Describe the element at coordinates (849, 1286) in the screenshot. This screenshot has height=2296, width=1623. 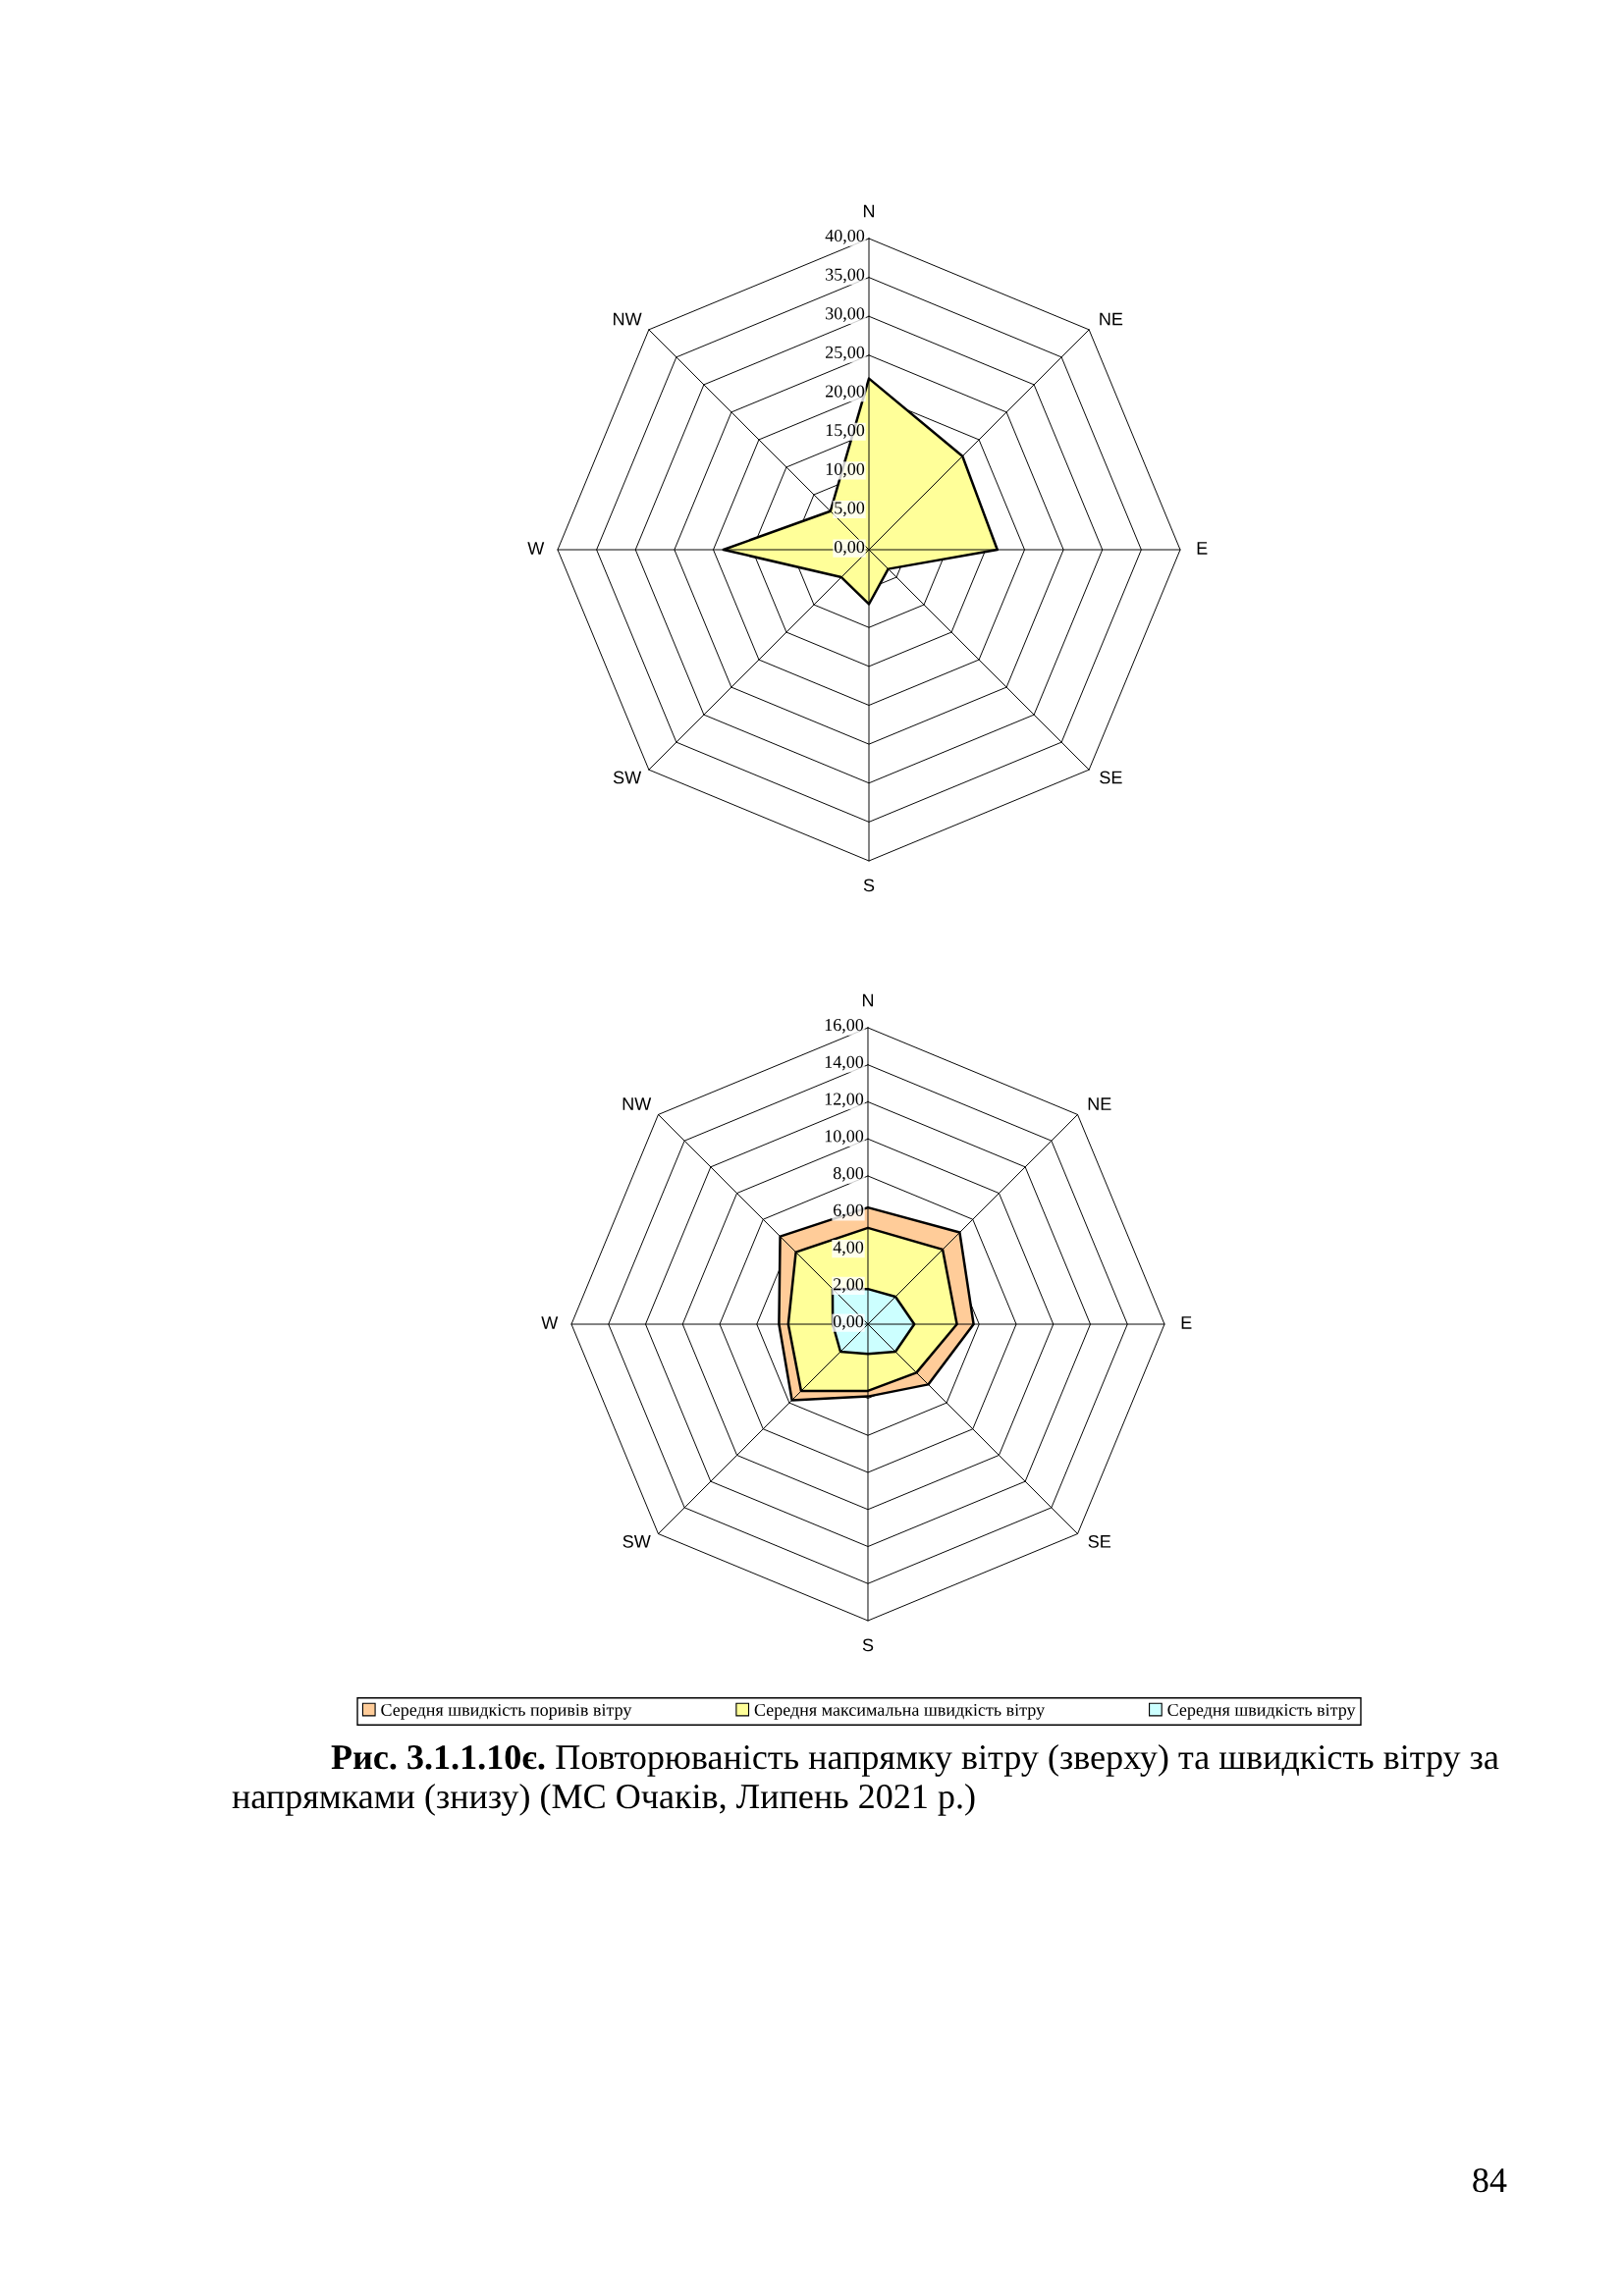
I see `y-tick-label: 2,00` at that location.